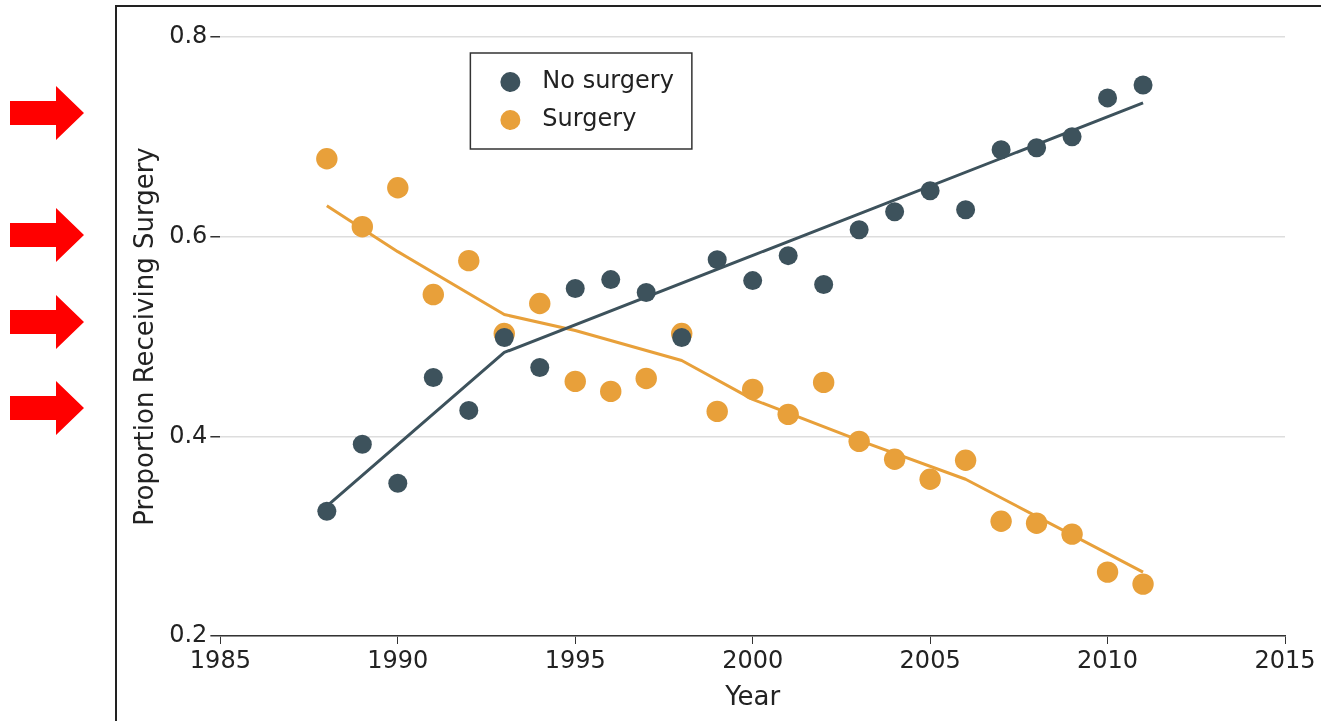 The image size is (1321, 721). Describe the element at coordinates (188, 434) in the screenshot. I see `y-tick-label: 0.4` at that location.